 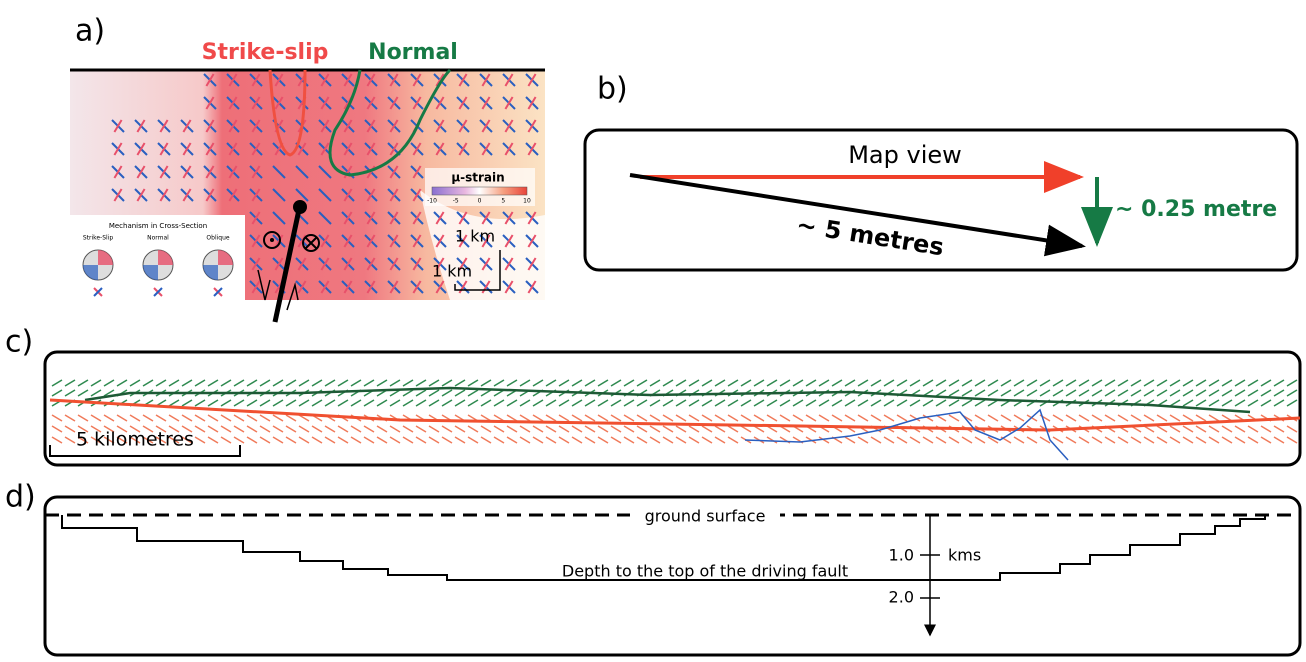 What do you see at coordinates (456, 201) in the screenshot?
I see `colorbar-tick-label: -5` at bounding box center [456, 201].